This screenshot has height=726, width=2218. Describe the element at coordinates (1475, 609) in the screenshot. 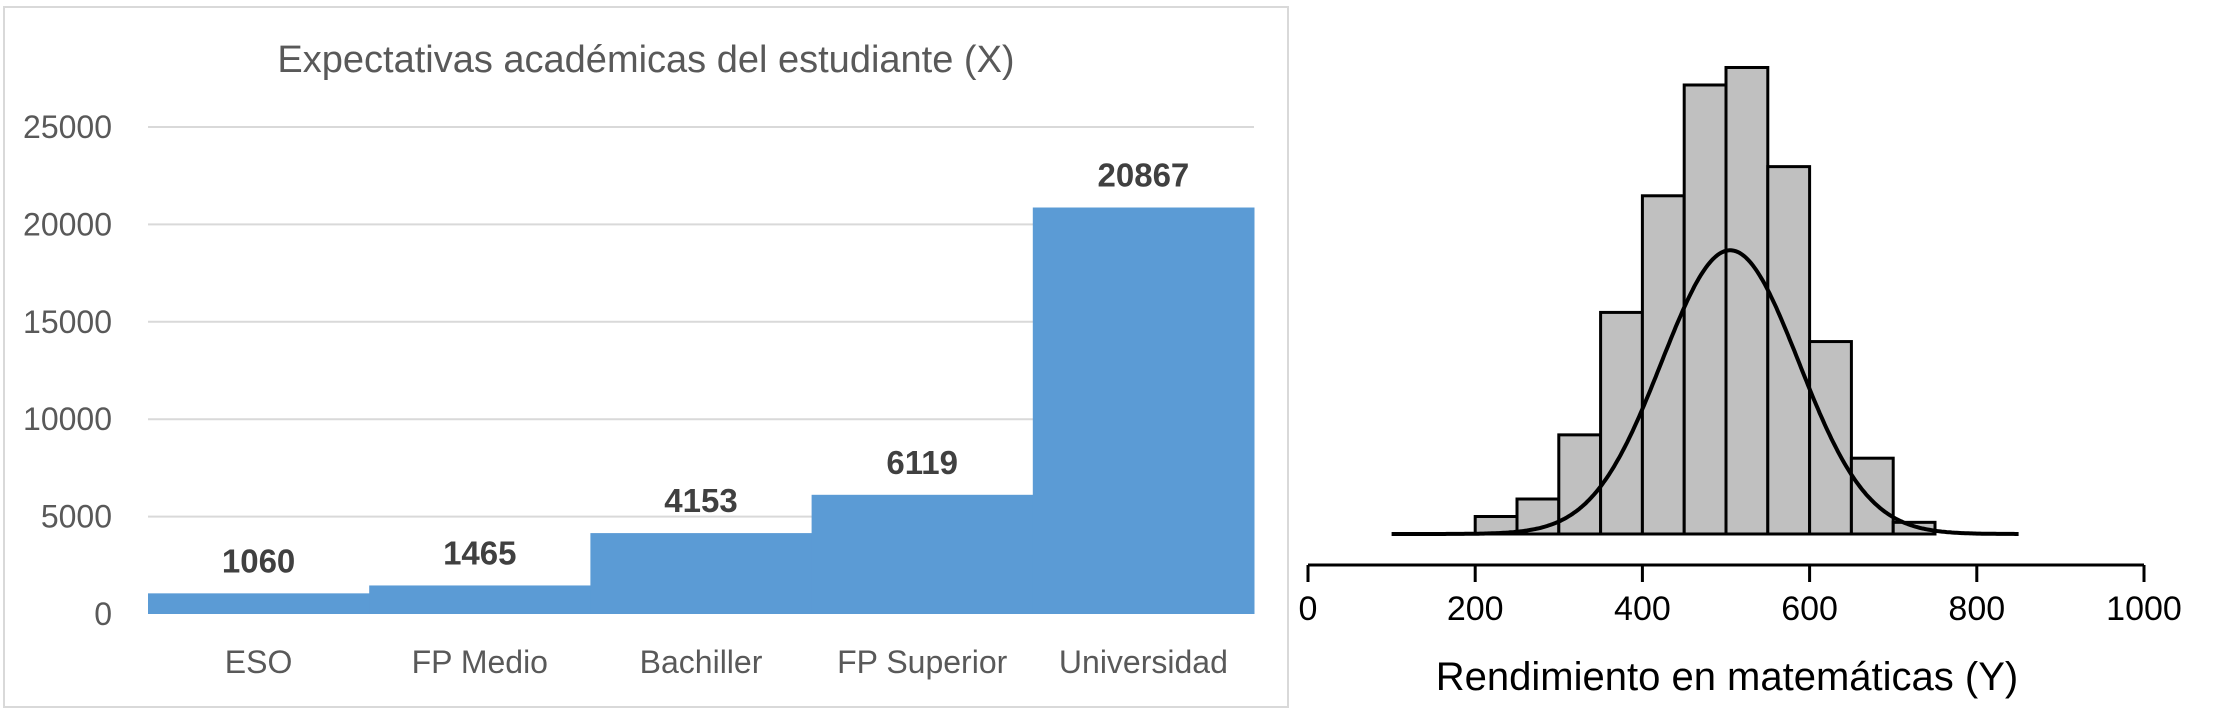

I see `x-tick-label: 200` at that location.